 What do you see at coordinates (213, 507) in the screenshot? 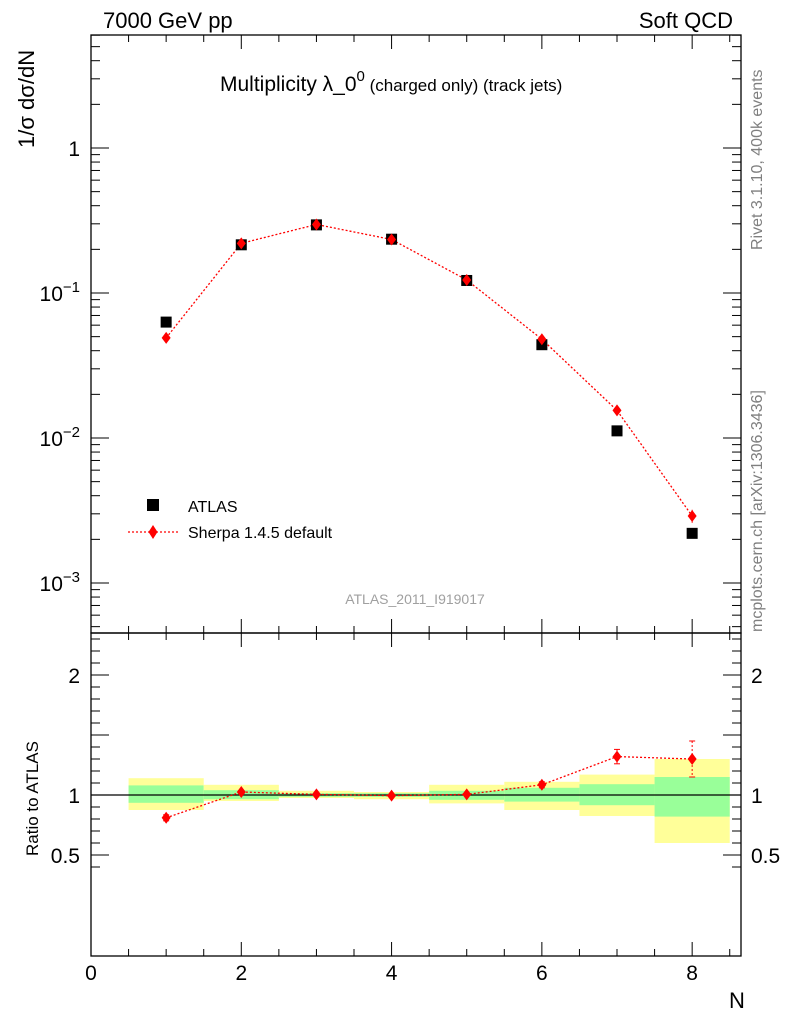
I see `legend-atlas-label: ATLAS` at bounding box center [213, 507].